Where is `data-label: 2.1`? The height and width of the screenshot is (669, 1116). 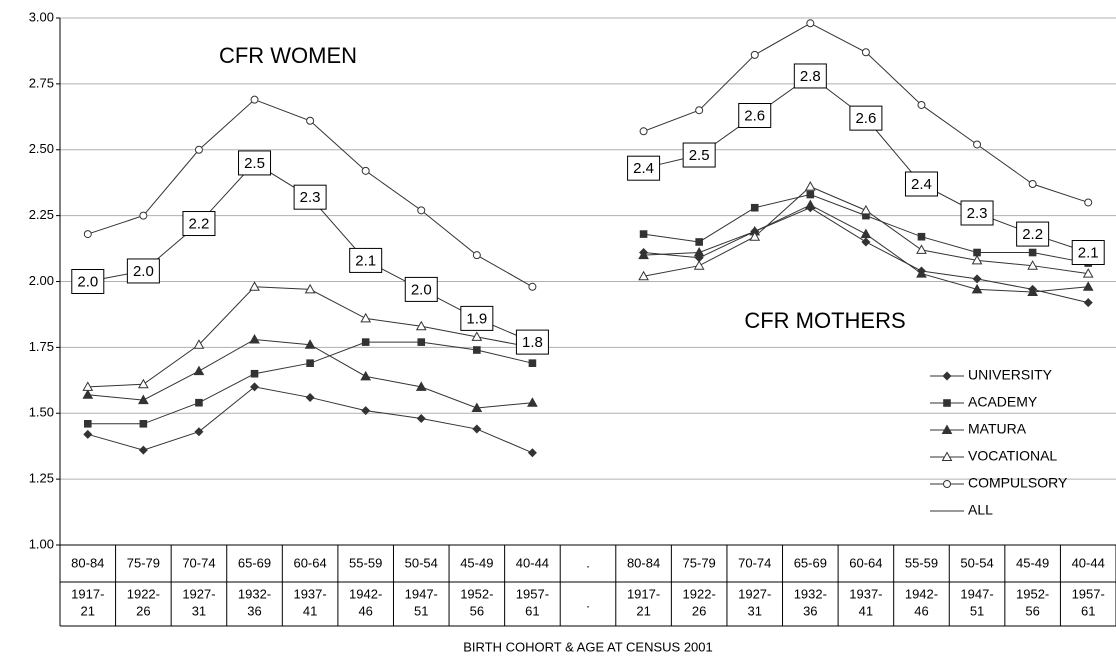 data-label: 2.1 is located at coordinates (365, 260).